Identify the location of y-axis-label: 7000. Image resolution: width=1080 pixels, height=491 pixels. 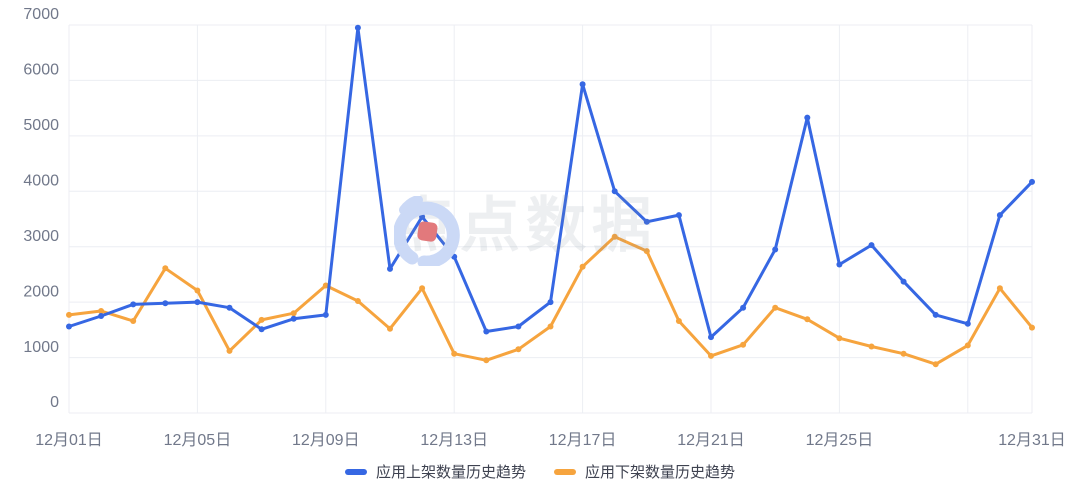
(41, 14).